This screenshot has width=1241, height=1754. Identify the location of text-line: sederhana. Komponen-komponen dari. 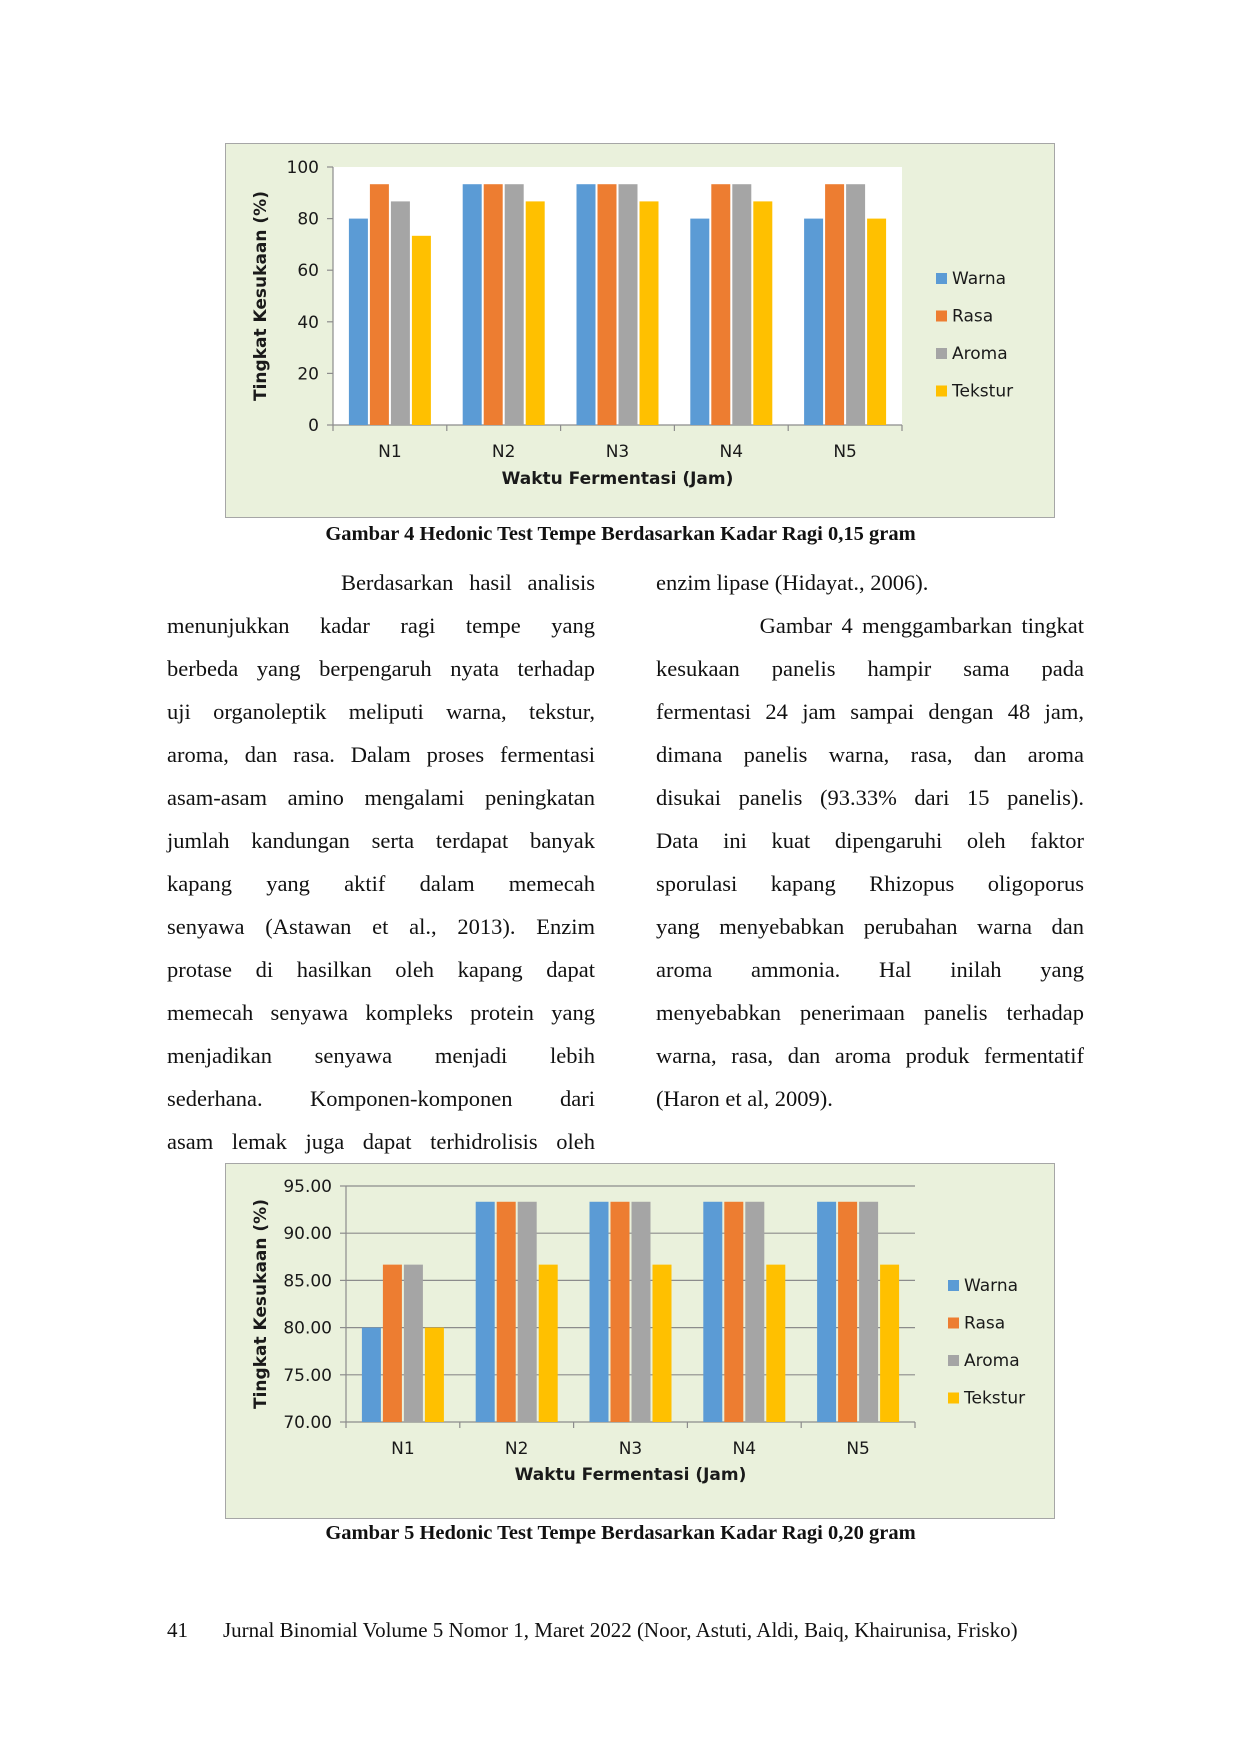
(381, 1098).